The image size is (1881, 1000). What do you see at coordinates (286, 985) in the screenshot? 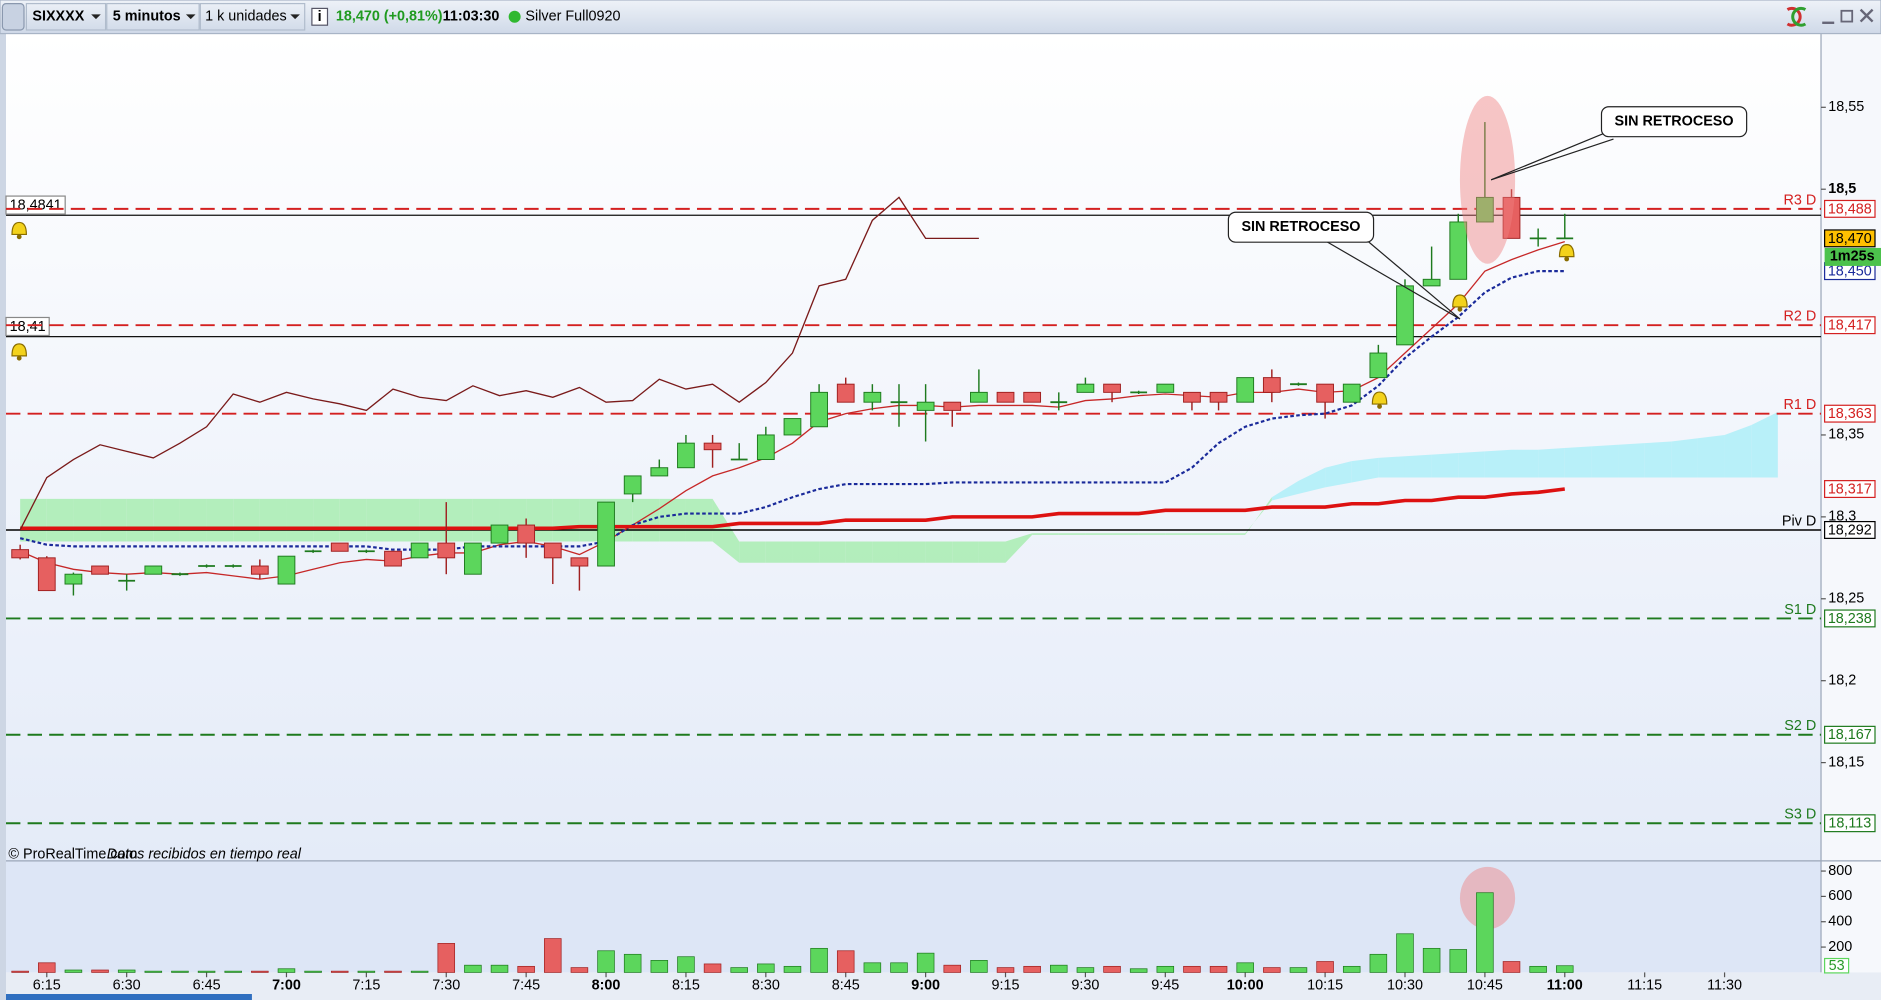
I see `x-tick-label: 7:00` at bounding box center [286, 985].